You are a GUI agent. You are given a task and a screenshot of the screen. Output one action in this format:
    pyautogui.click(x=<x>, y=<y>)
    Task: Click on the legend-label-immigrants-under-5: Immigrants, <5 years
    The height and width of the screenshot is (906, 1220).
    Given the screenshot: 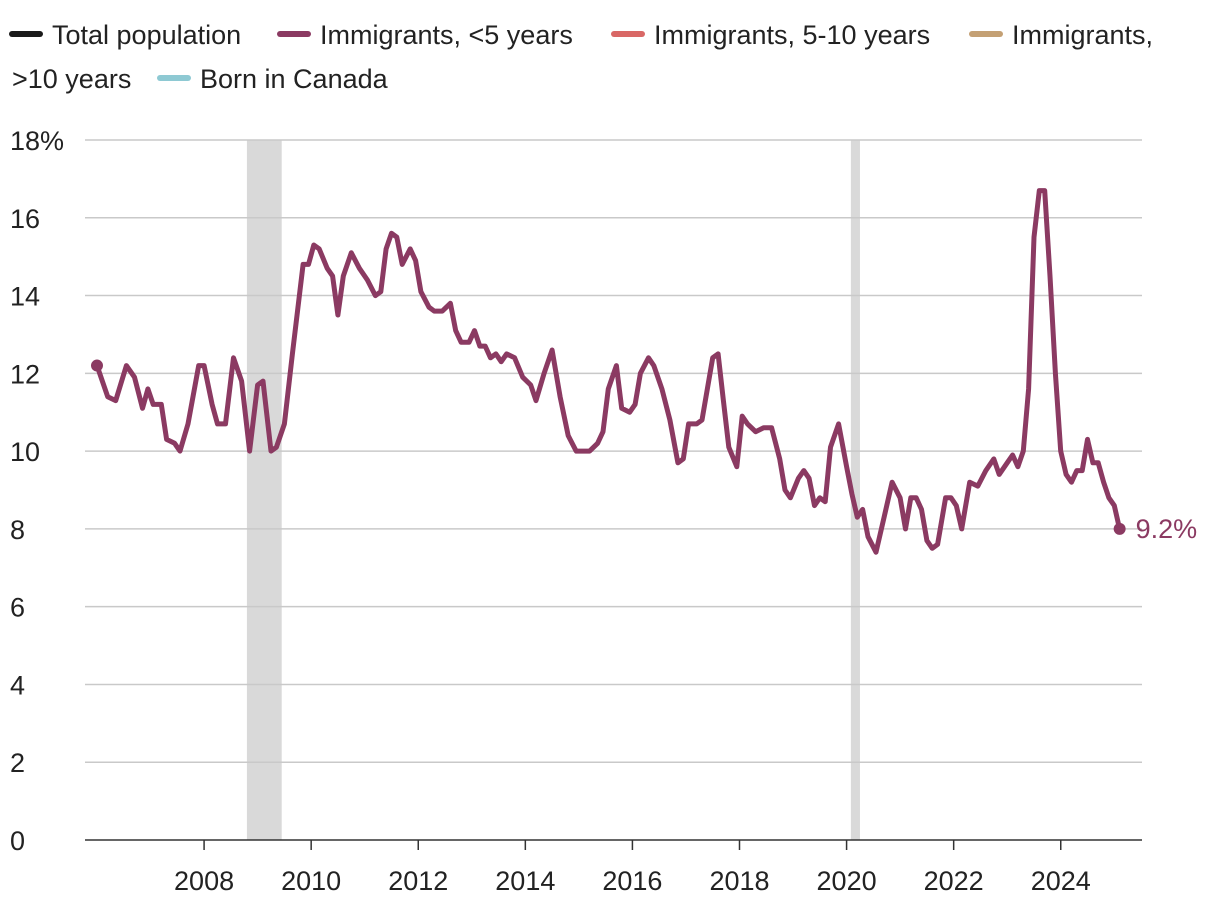 What is the action you would take?
    pyautogui.click(x=446, y=35)
    